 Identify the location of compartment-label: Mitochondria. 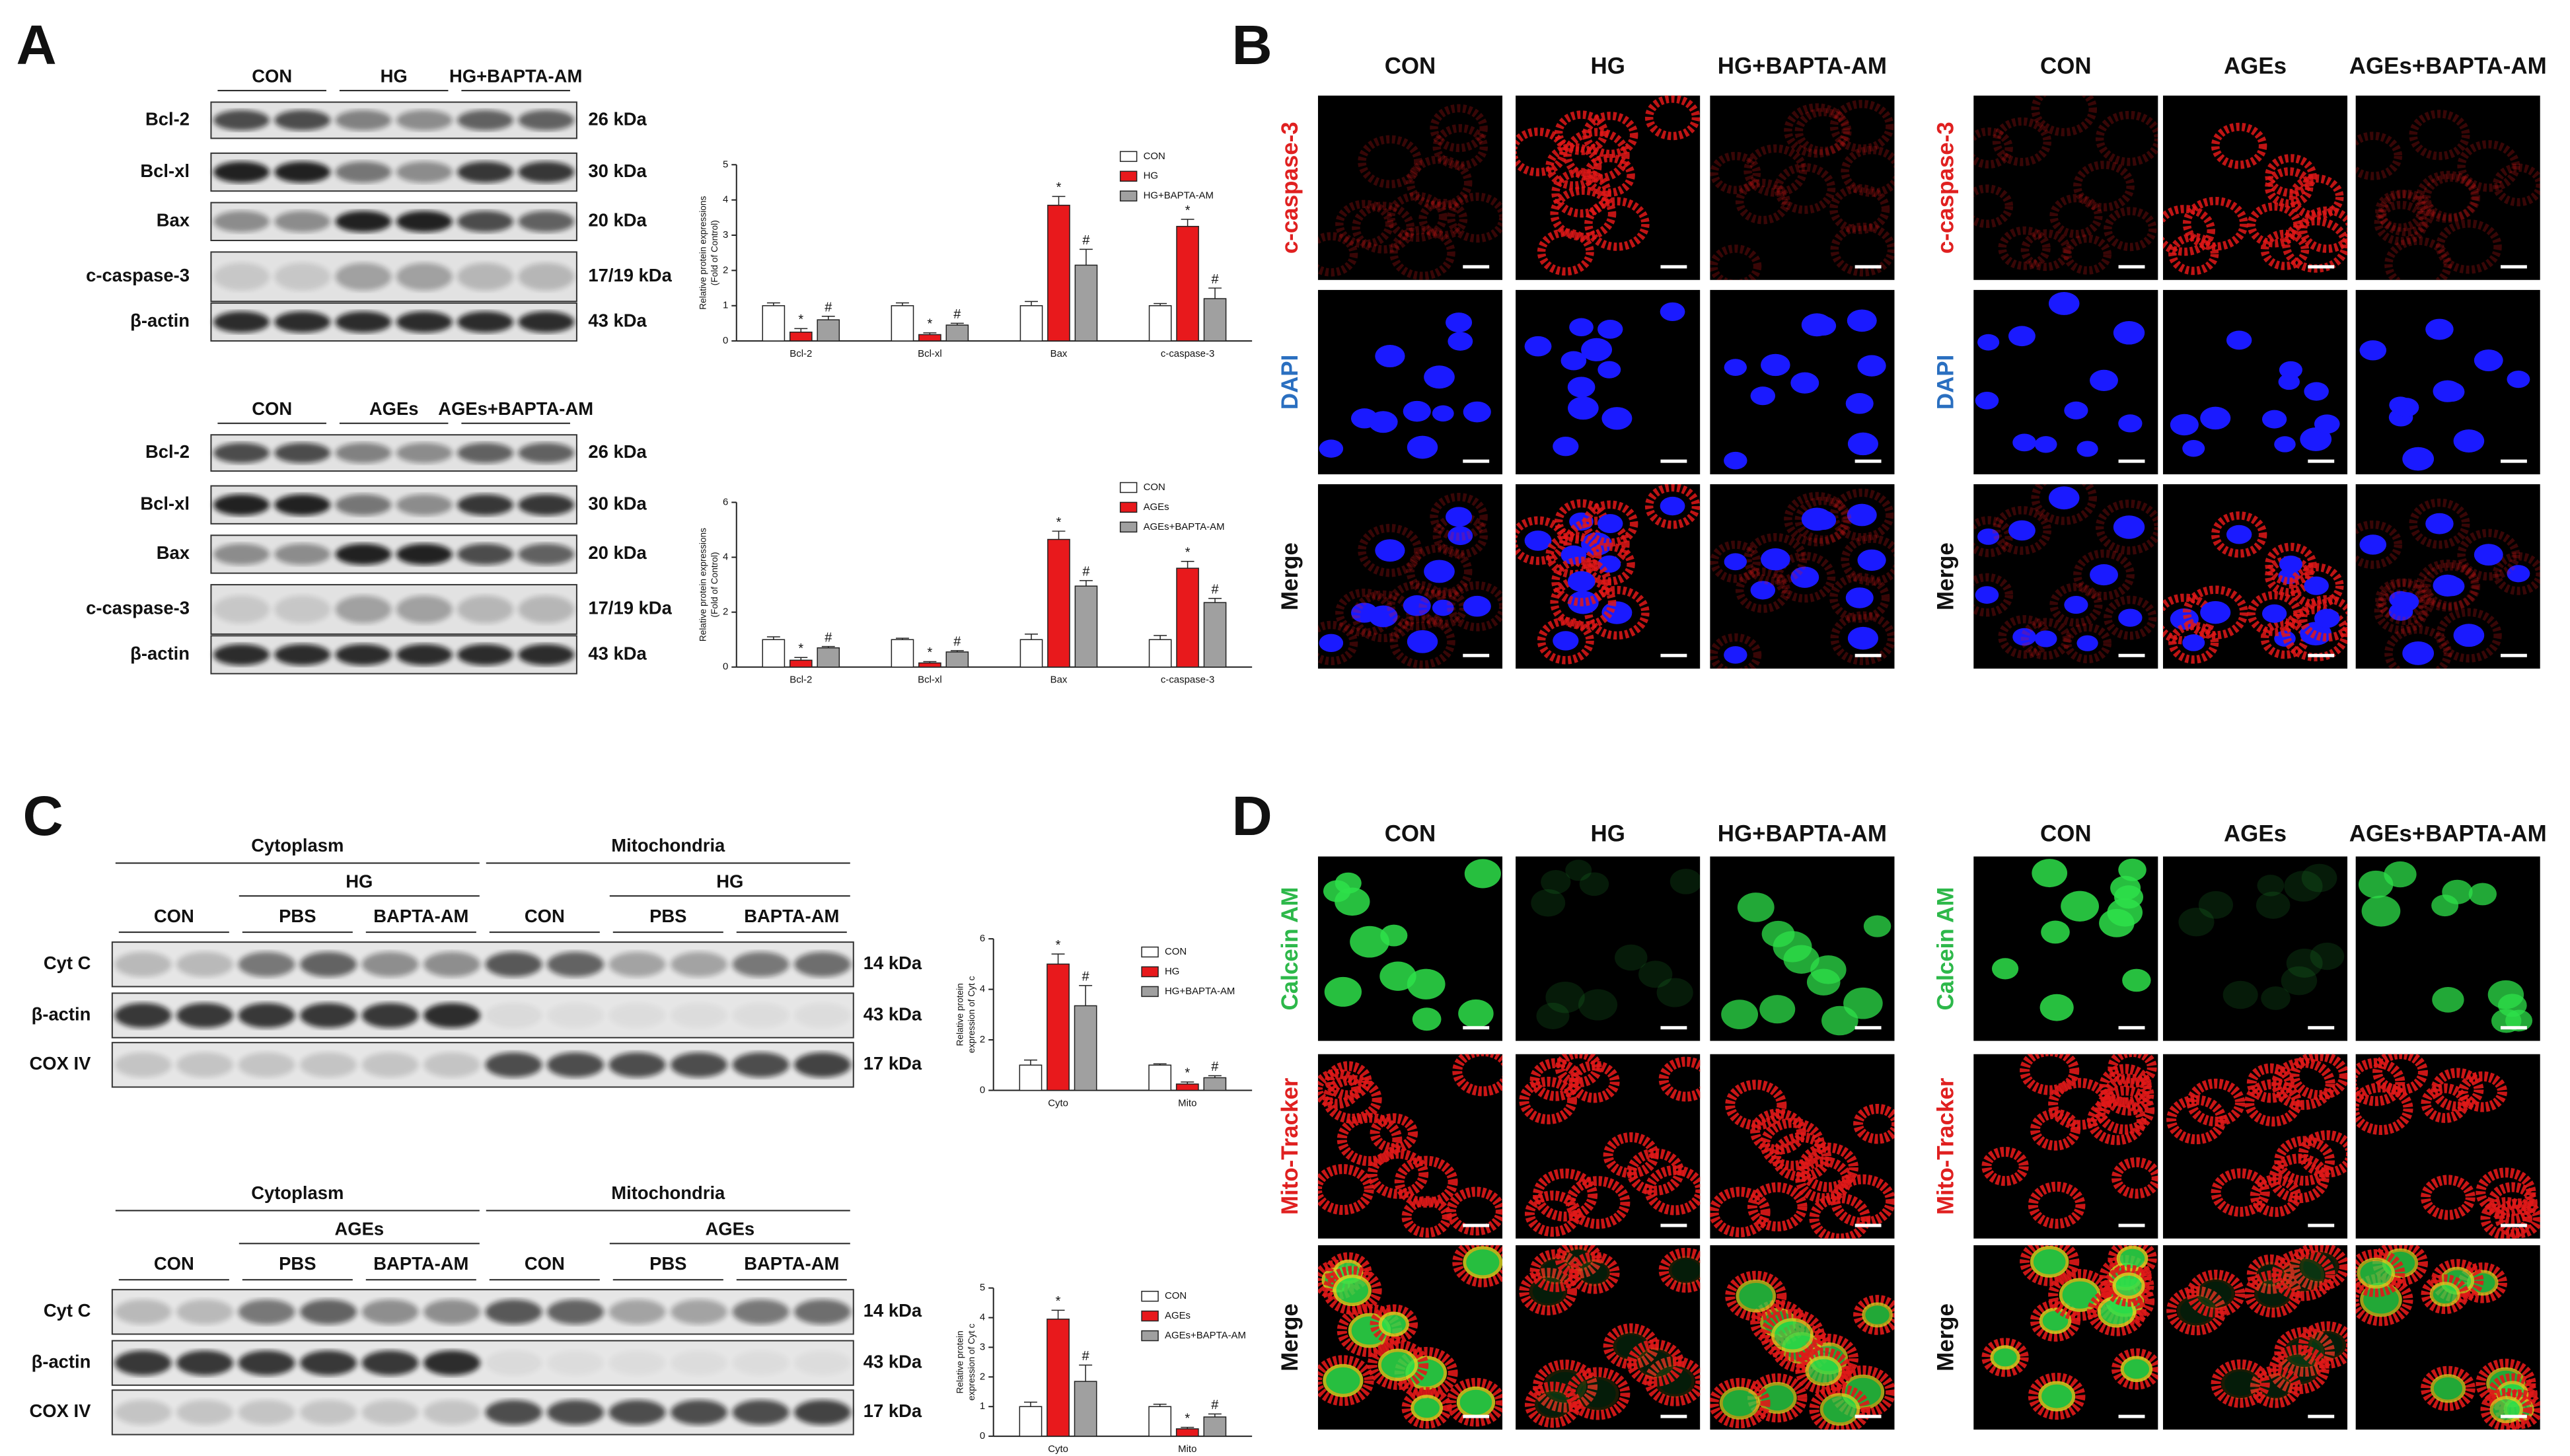
(668, 1193).